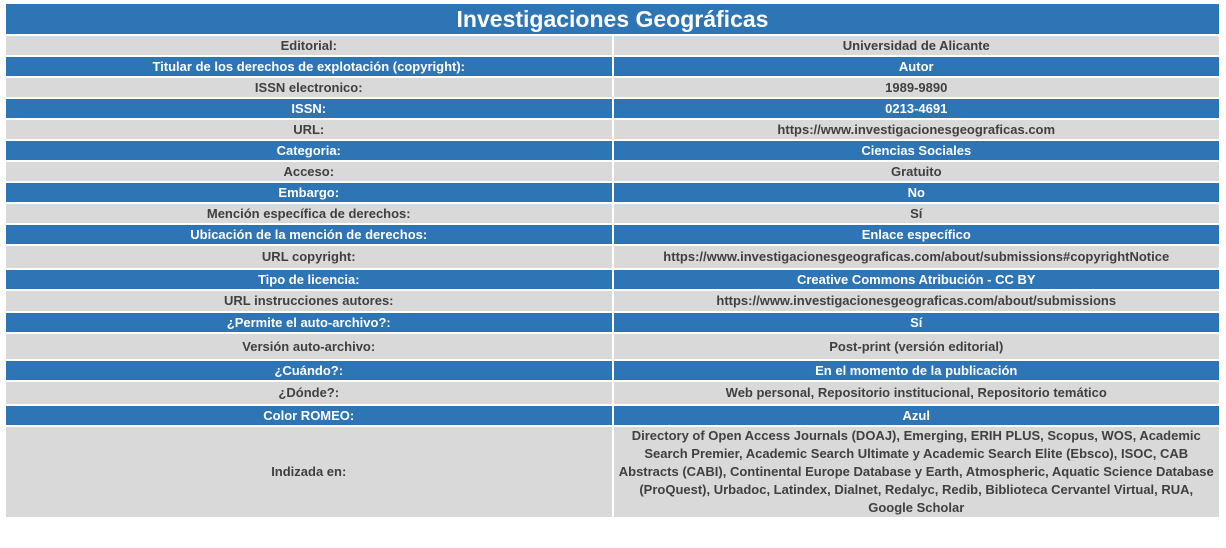  I want to click on row-issn-electronic: ISSN electronico: 1989-9890, so click(612, 87).